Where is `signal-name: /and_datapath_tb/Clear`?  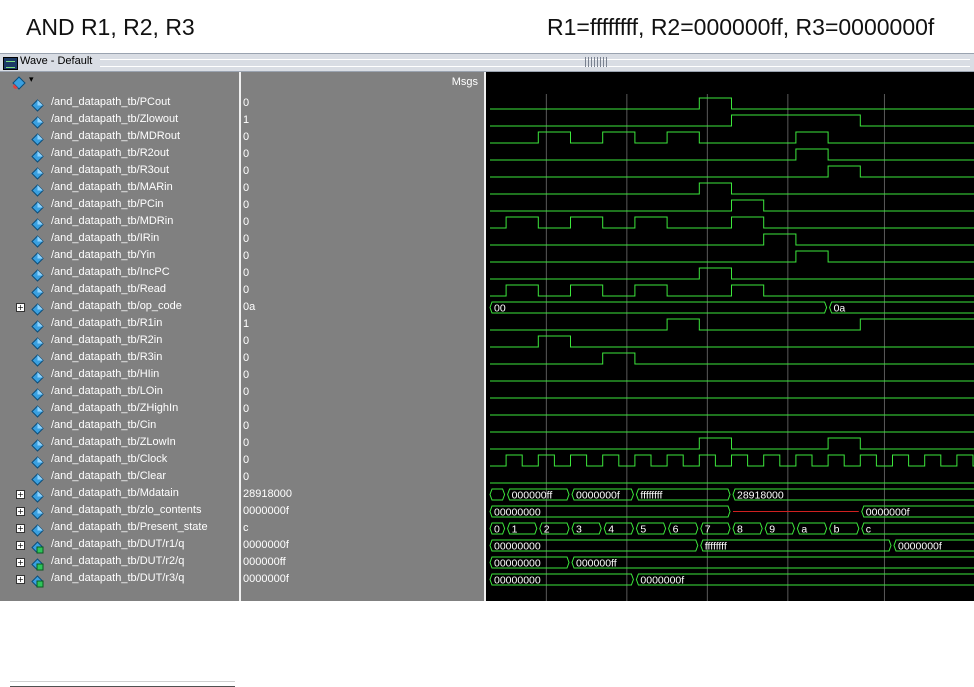
signal-name: /and_datapath_tb/Clear is located at coordinates (108, 476).